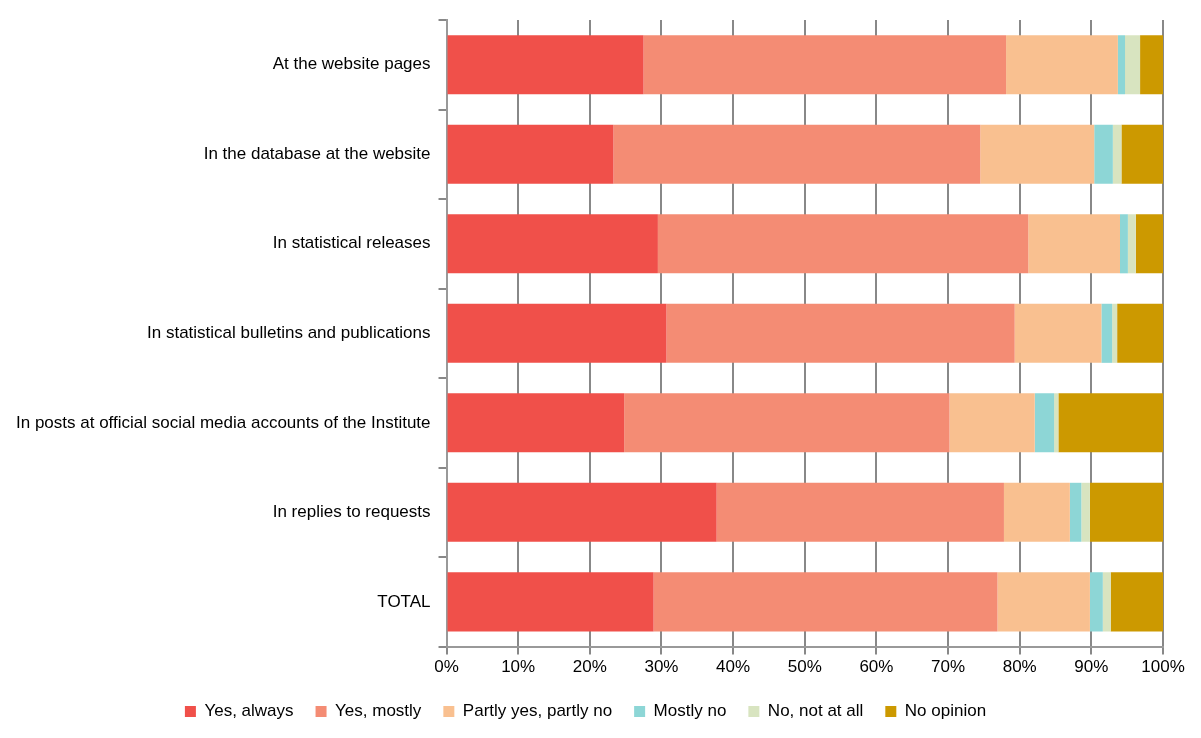  I want to click on x-tick-label: 60%, so click(876, 667).